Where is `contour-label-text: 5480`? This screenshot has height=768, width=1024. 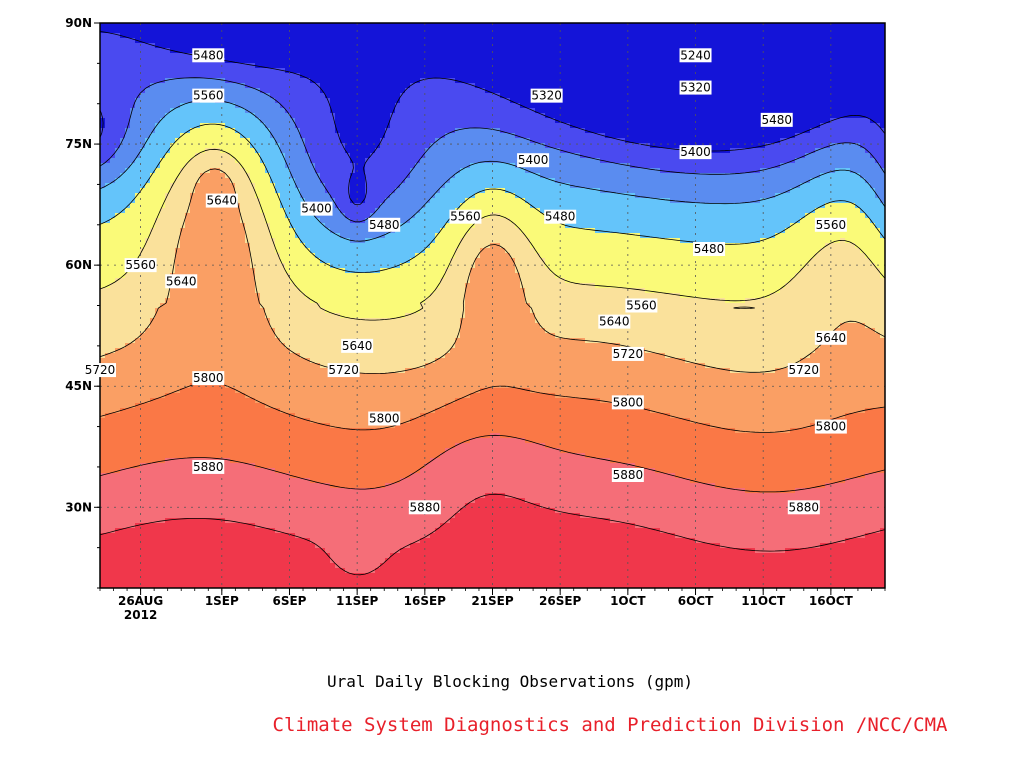 contour-label-text: 5480 is located at coordinates (776, 120).